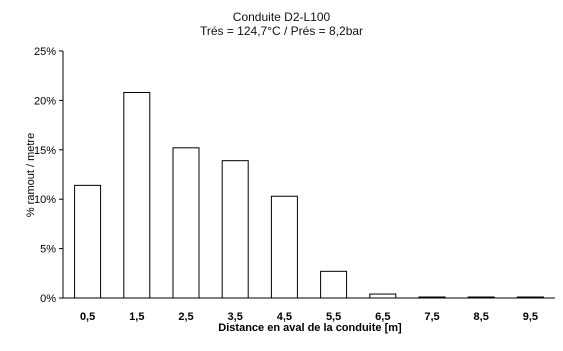 This screenshot has width=563, height=351. I want to click on y-tick-label: 0%, so click(48, 299).